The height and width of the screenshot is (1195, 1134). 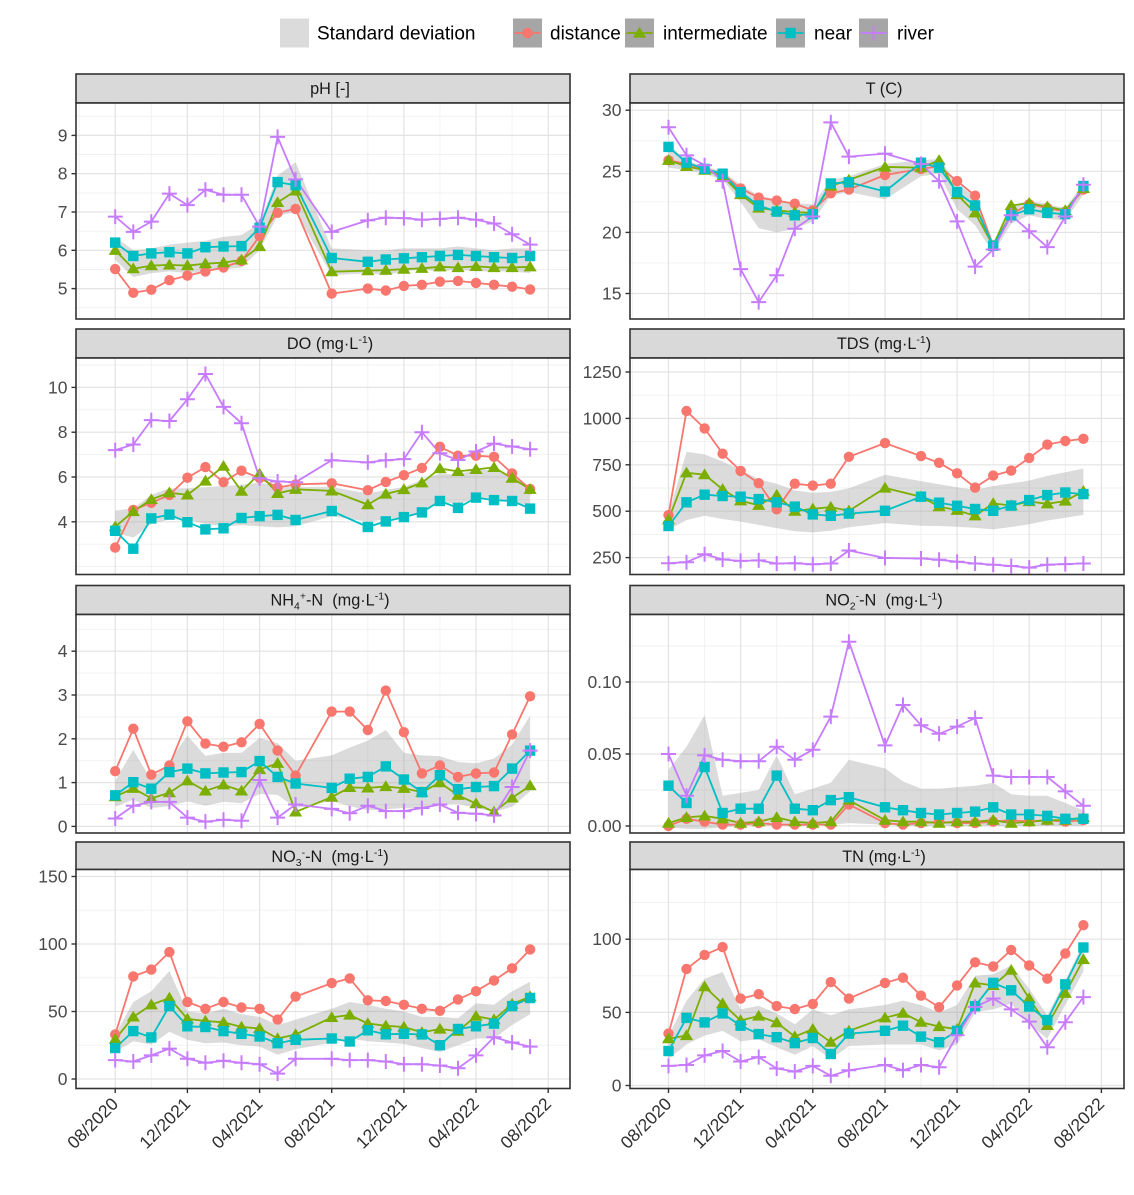 What do you see at coordinates (884, 343) in the screenshot?
I see `svg-text: TDS (mg·L-1)` at bounding box center [884, 343].